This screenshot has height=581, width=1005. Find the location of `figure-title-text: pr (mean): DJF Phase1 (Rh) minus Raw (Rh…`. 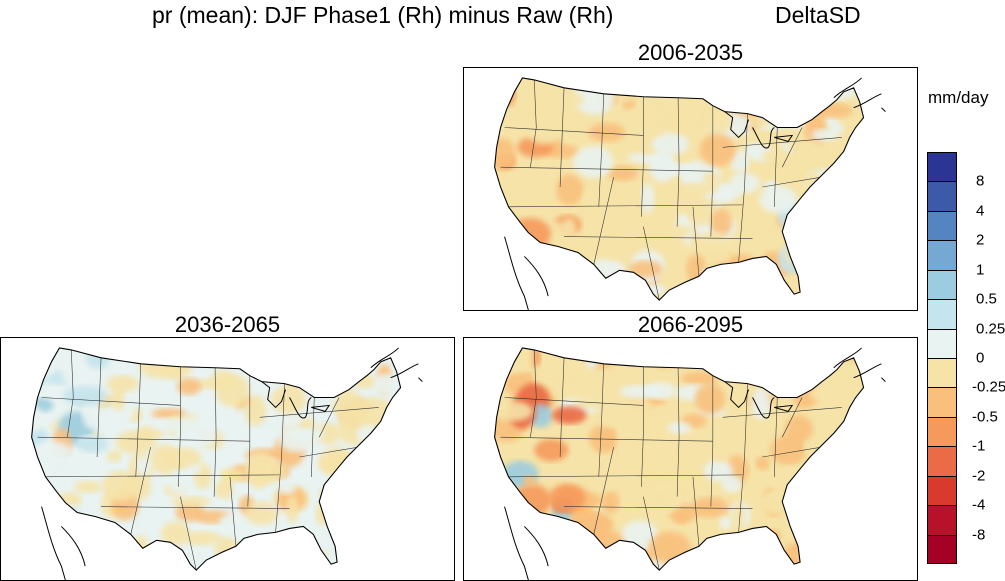

figure-title-text: pr (mean): DJF Phase1 (Rh) minus Raw (Rh… is located at coordinates (383, 15).